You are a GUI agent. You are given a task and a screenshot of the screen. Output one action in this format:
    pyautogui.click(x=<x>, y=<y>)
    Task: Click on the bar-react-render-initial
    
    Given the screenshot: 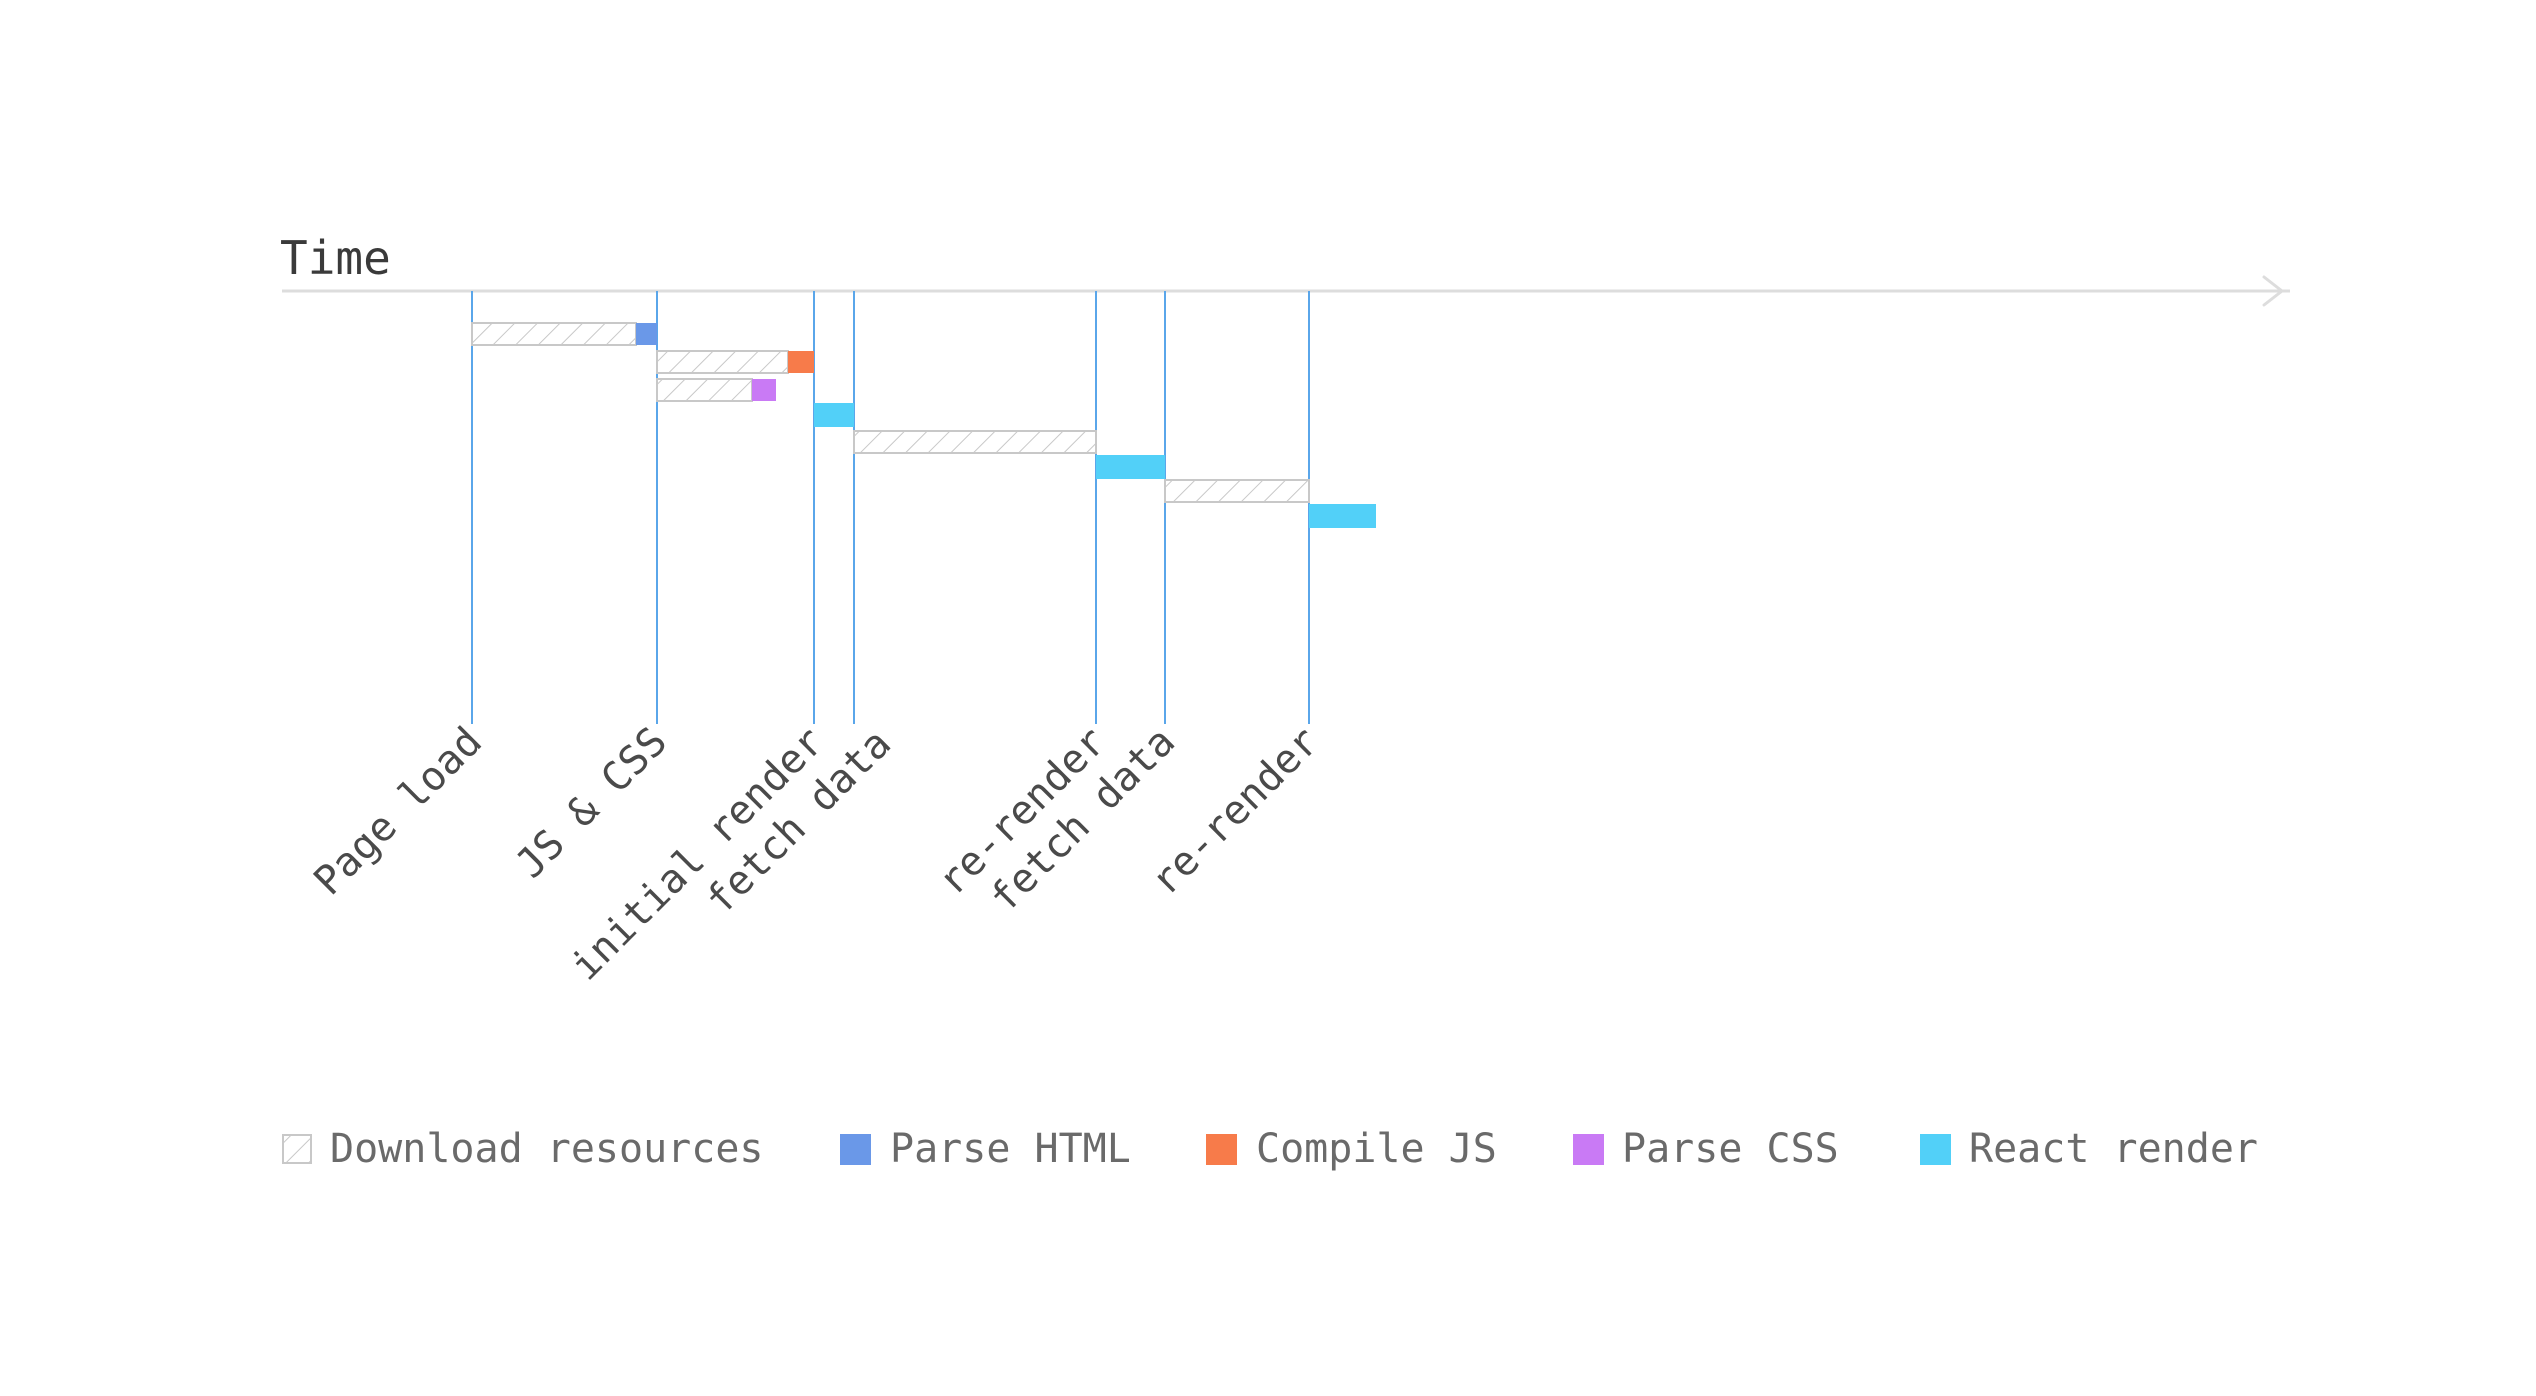 What is the action you would take?
    pyautogui.click(x=834, y=415)
    